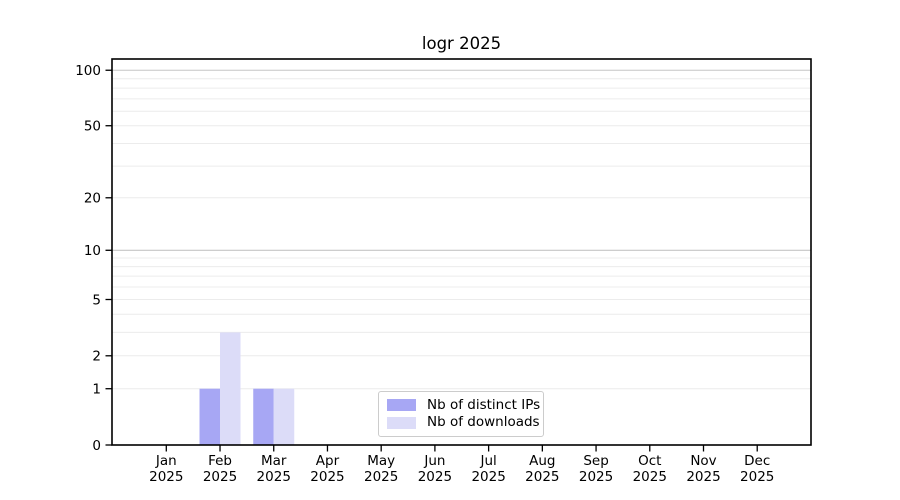  I want to click on y-tick-label: 50, so click(92, 127).